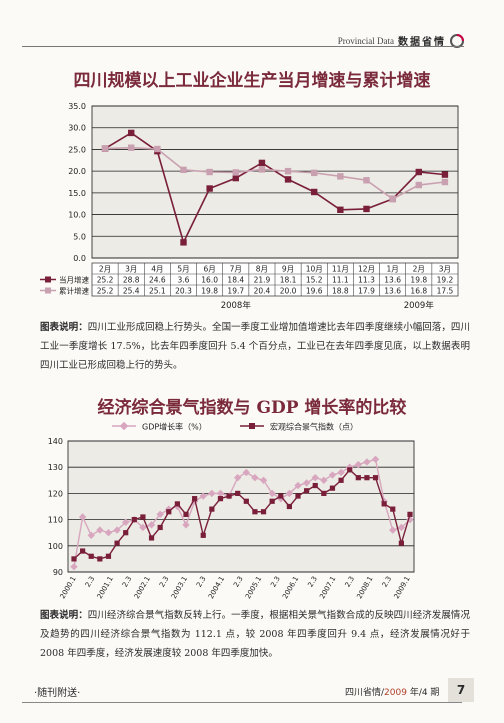 The width and height of the screenshot is (504, 723). I want to click on chart1-data-label: 11.1, so click(340, 280).